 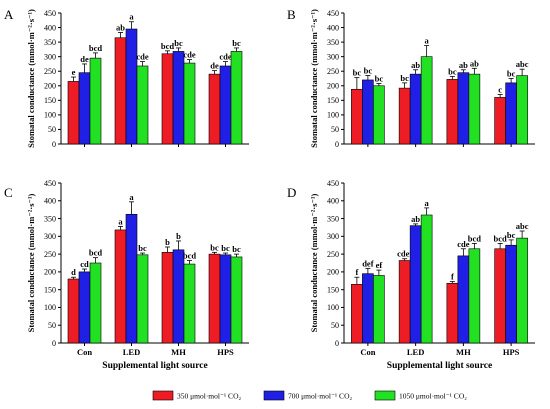 What do you see at coordinates (463, 352) in the screenshot?
I see `x-tick-label: MH` at bounding box center [463, 352].